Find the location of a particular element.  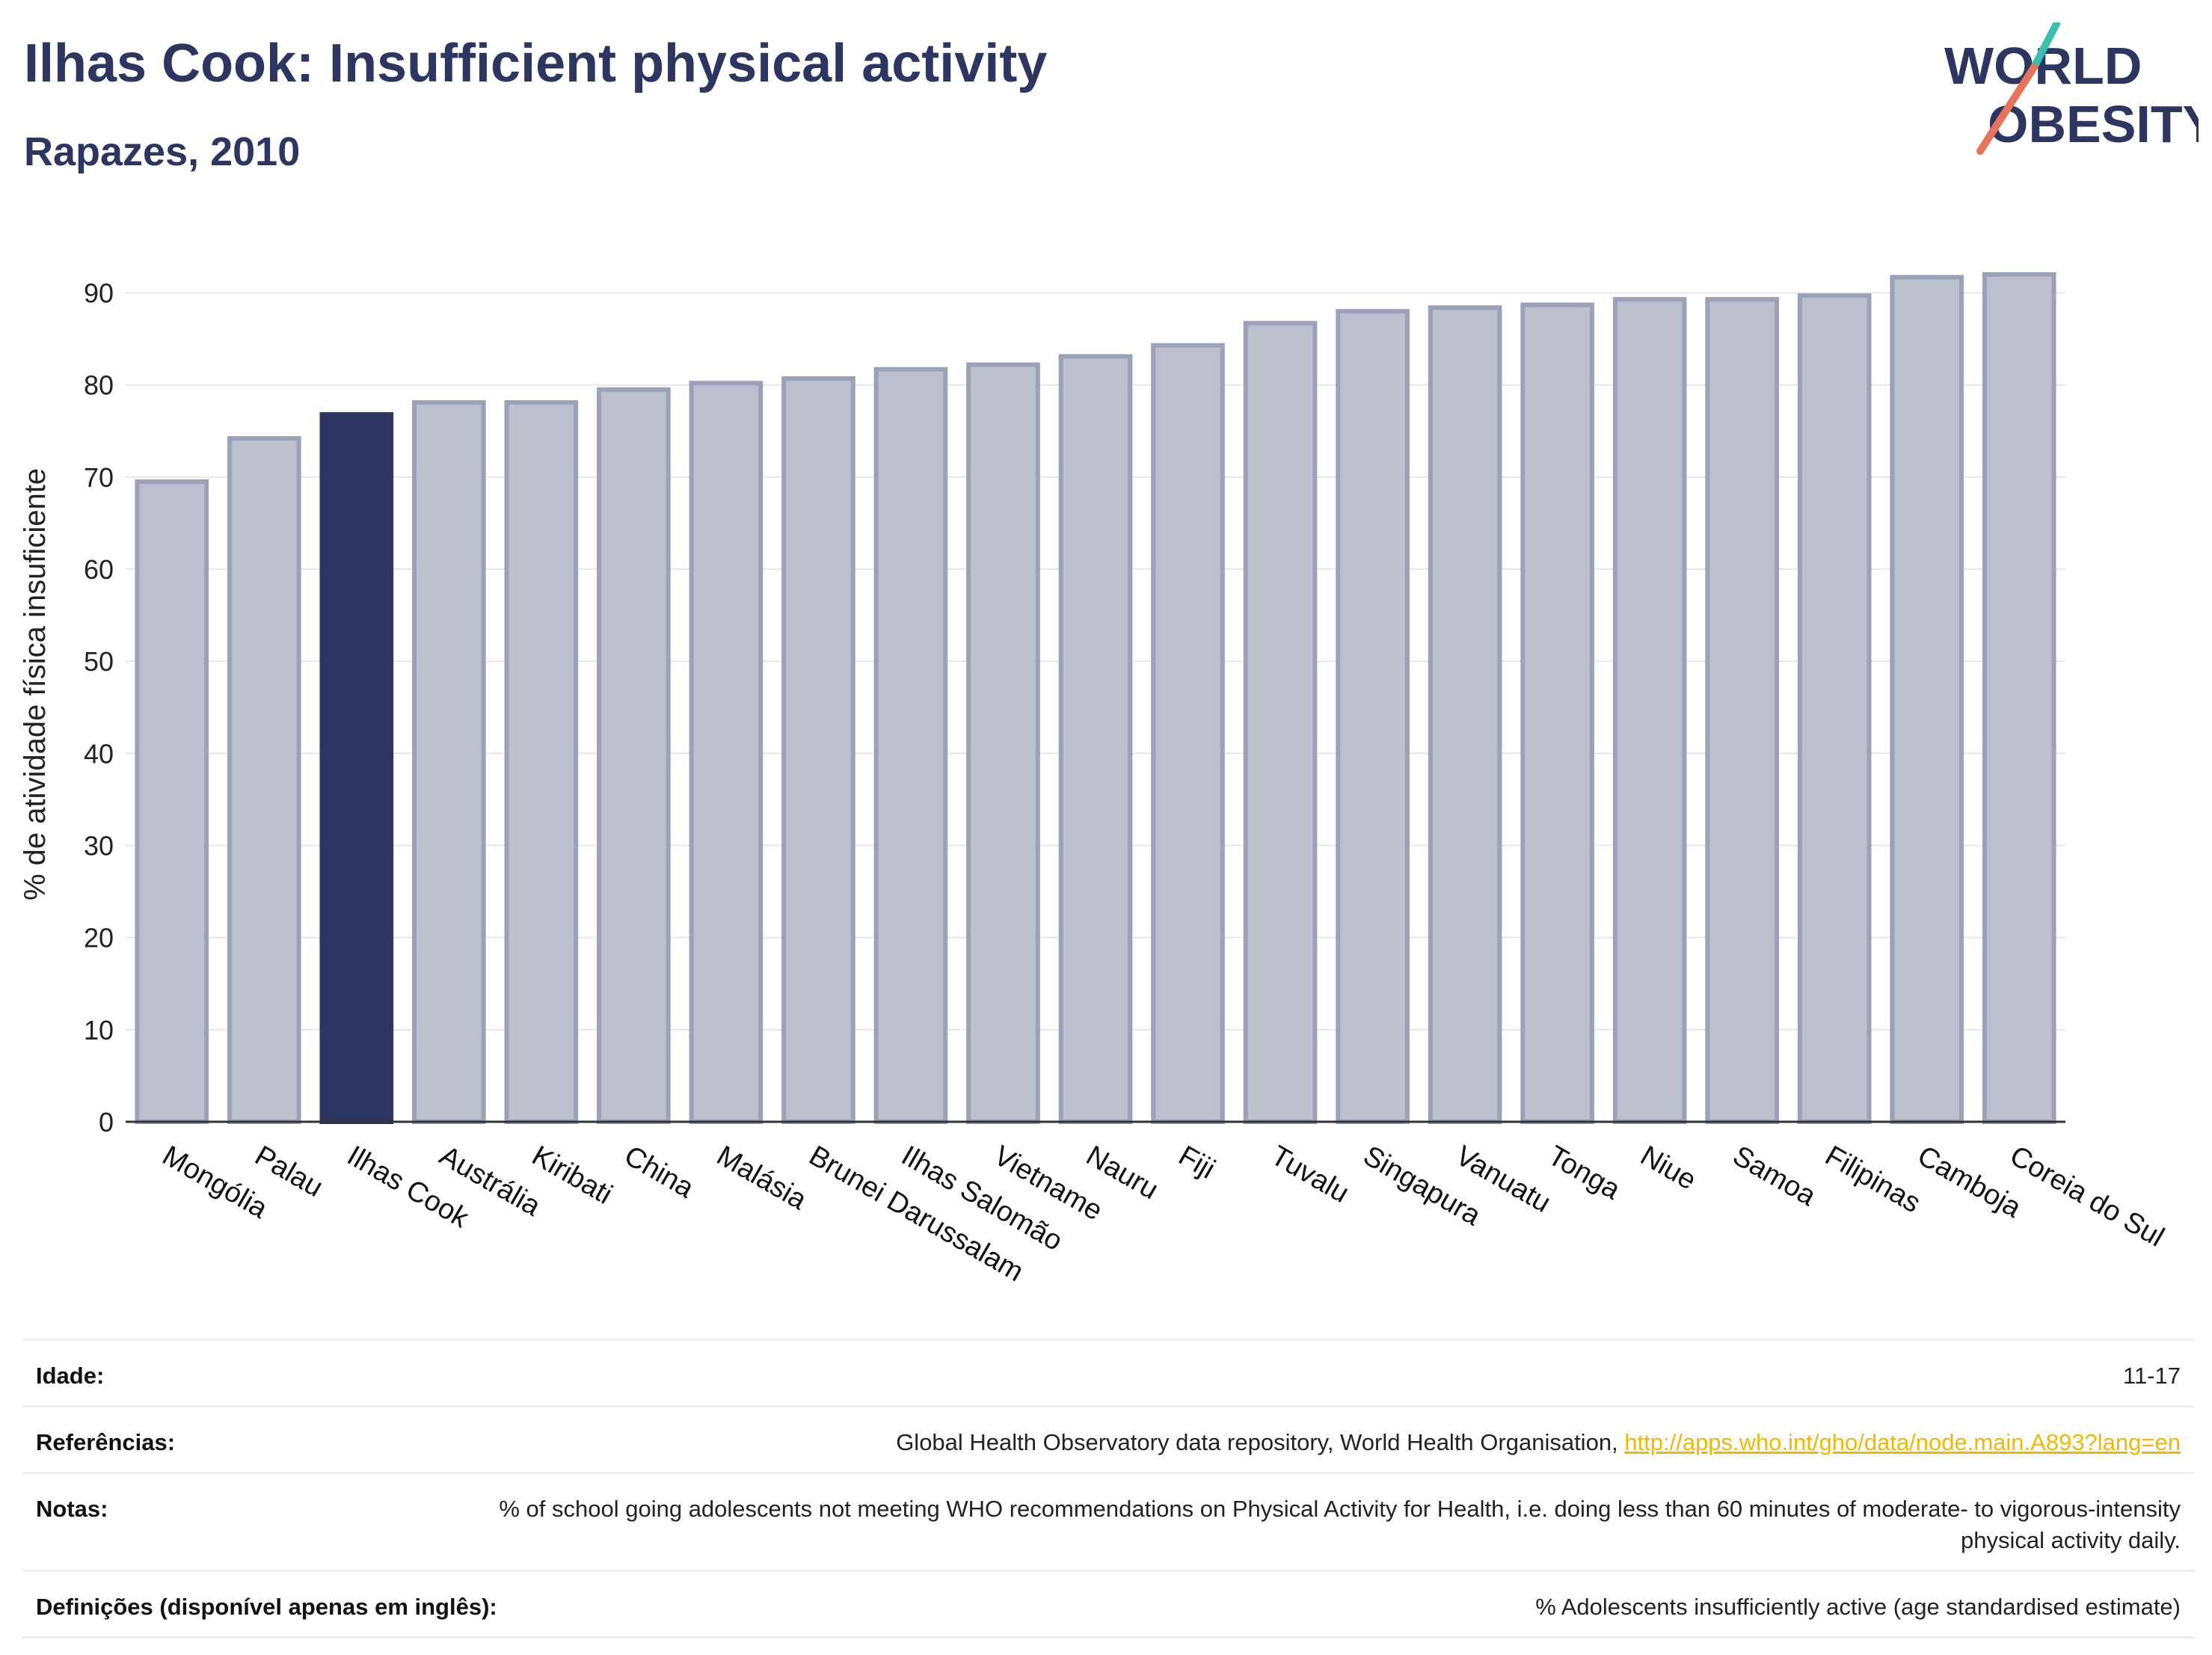

logo-text-obesity: OBESITY is located at coordinates (2093, 124).